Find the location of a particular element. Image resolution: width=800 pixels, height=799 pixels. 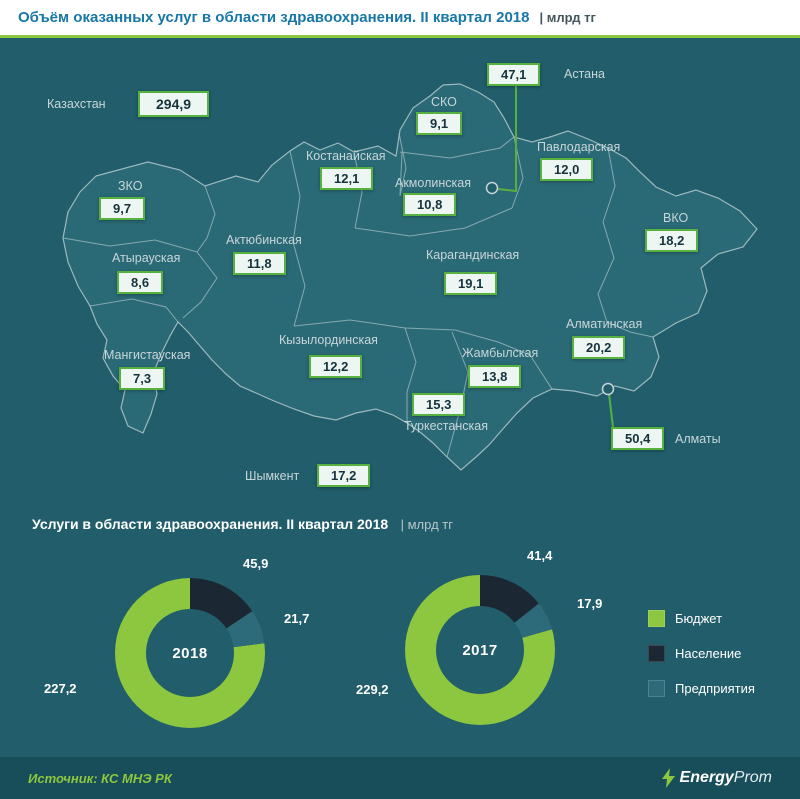

region-label-zhambyl: Жамбылская is located at coordinates (500, 353).